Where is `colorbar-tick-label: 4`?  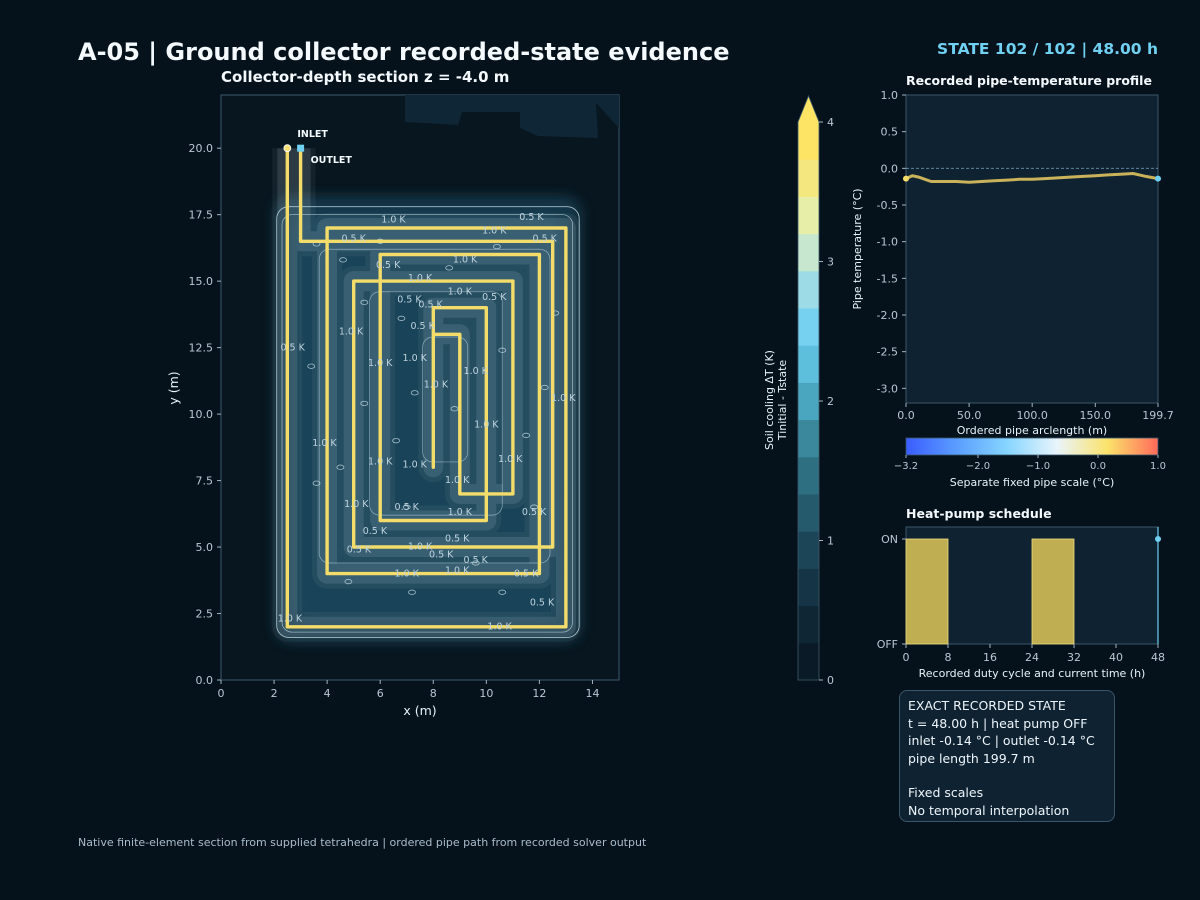
colorbar-tick-label: 4 is located at coordinates (830, 122).